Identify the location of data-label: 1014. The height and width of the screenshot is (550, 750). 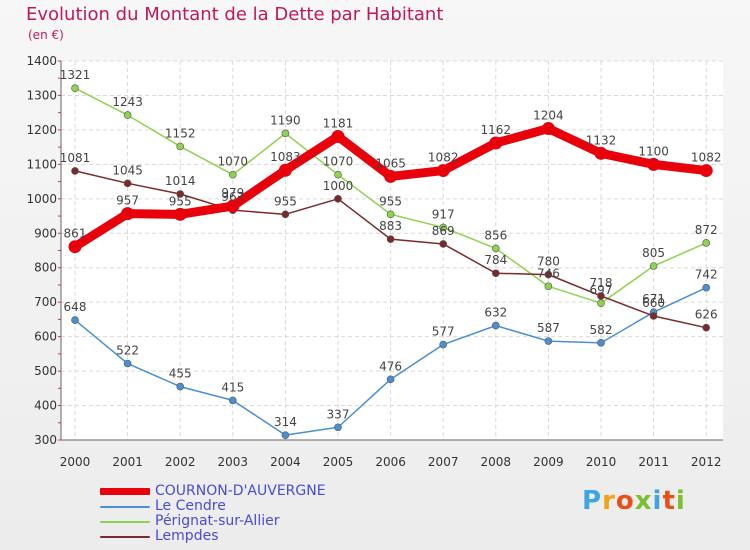
(180, 181).